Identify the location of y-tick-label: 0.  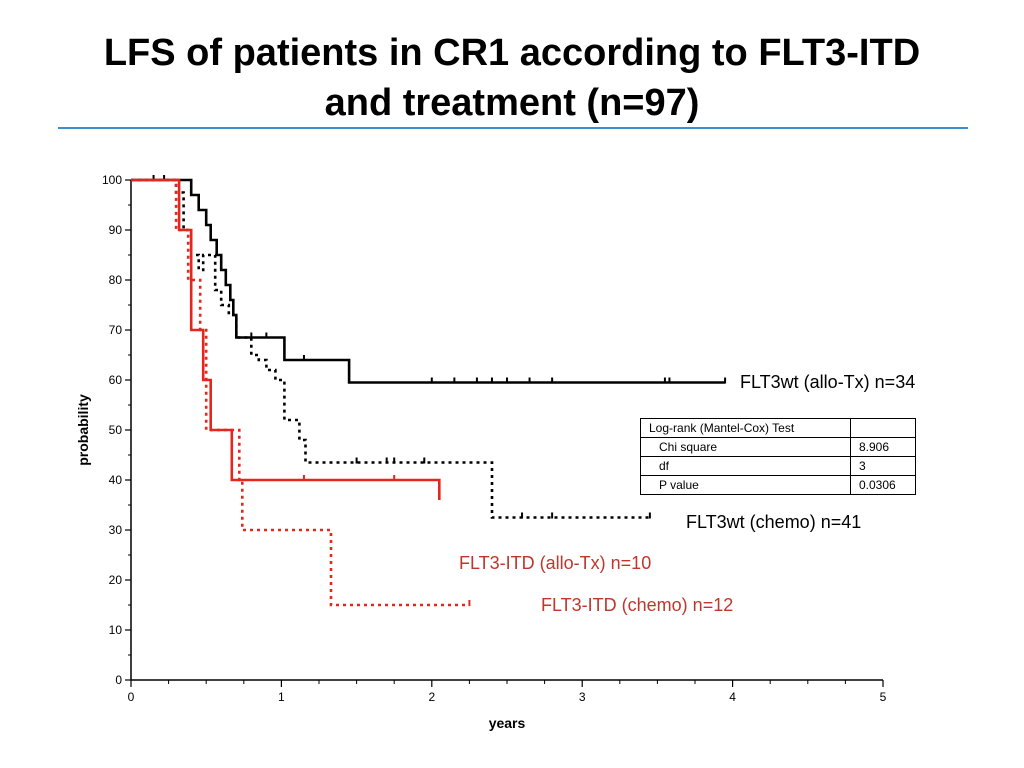
(118, 680).